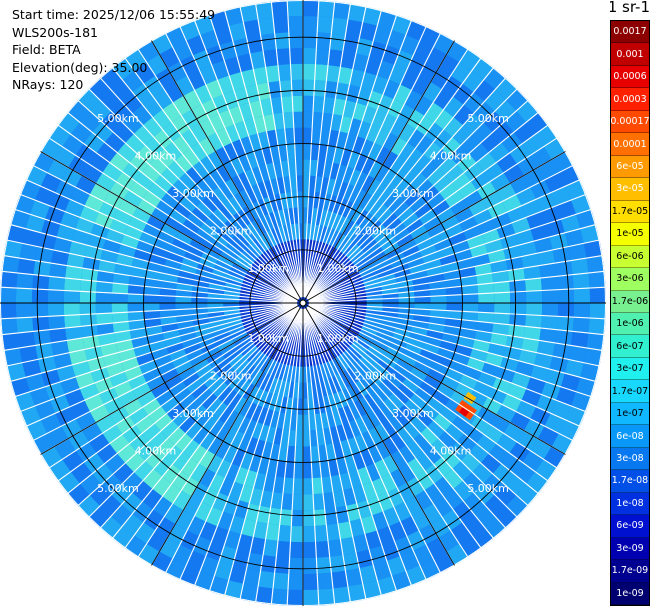 The width and height of the screenshot is (650, 610). Describe the element at coordinates (630, 301) in the screenshot. I see `colorbar-level: 1.7e-06` at that location.